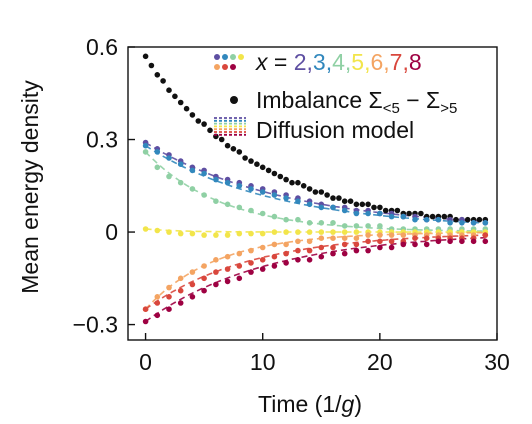 This screenshot has width=532, height=424. Describe the element at coordinates (229, 62) in the screenshot. I see `legend-x-swatch` at that location.